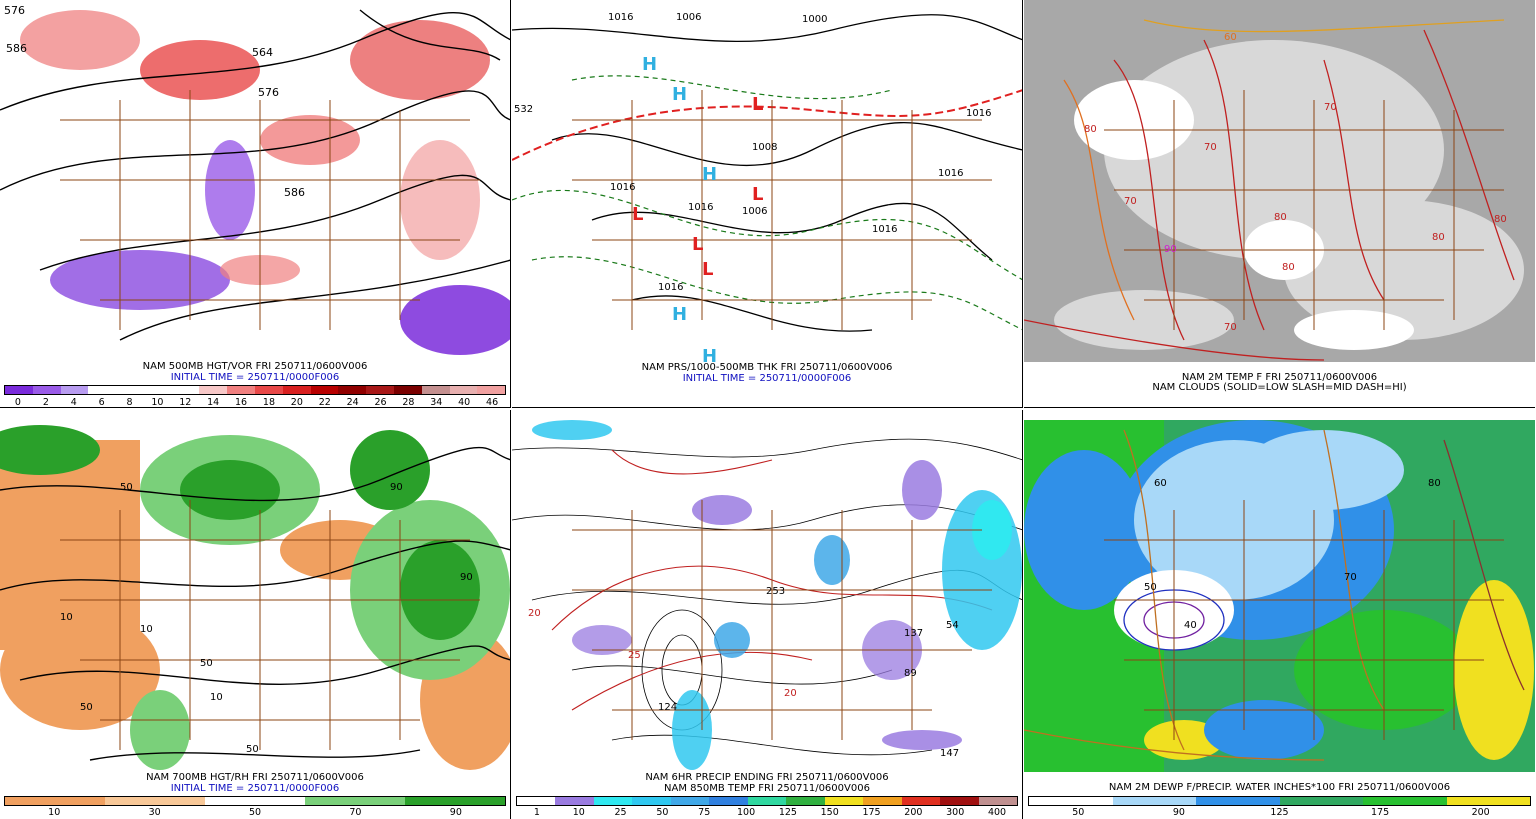 This screenshot has width=1536, height=819. Describe the element at coordinates (578, 812) in the screenshot. I see `legend-tick-label: 10` at that location.